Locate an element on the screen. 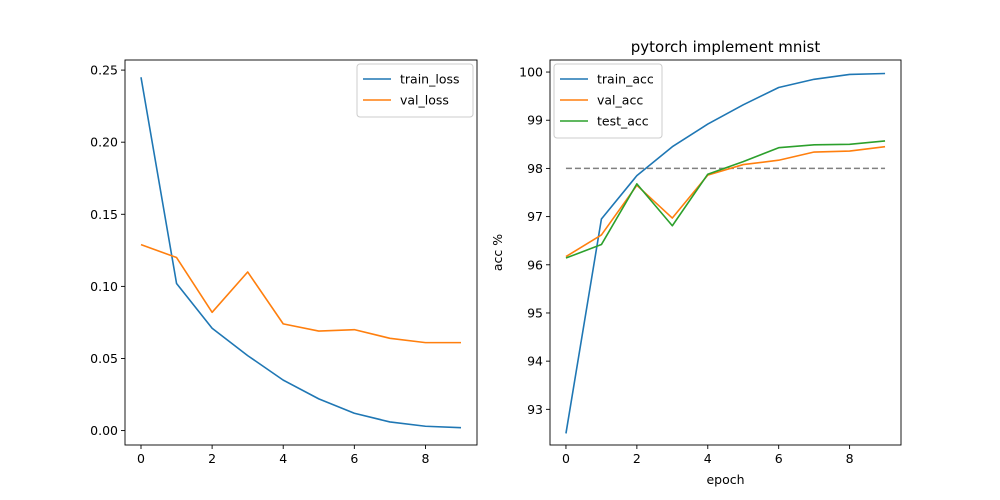 Image resolution: width=1000 pixels, height=500 pixels. y-tick-label: 98 is located at coordinates (535, 168).